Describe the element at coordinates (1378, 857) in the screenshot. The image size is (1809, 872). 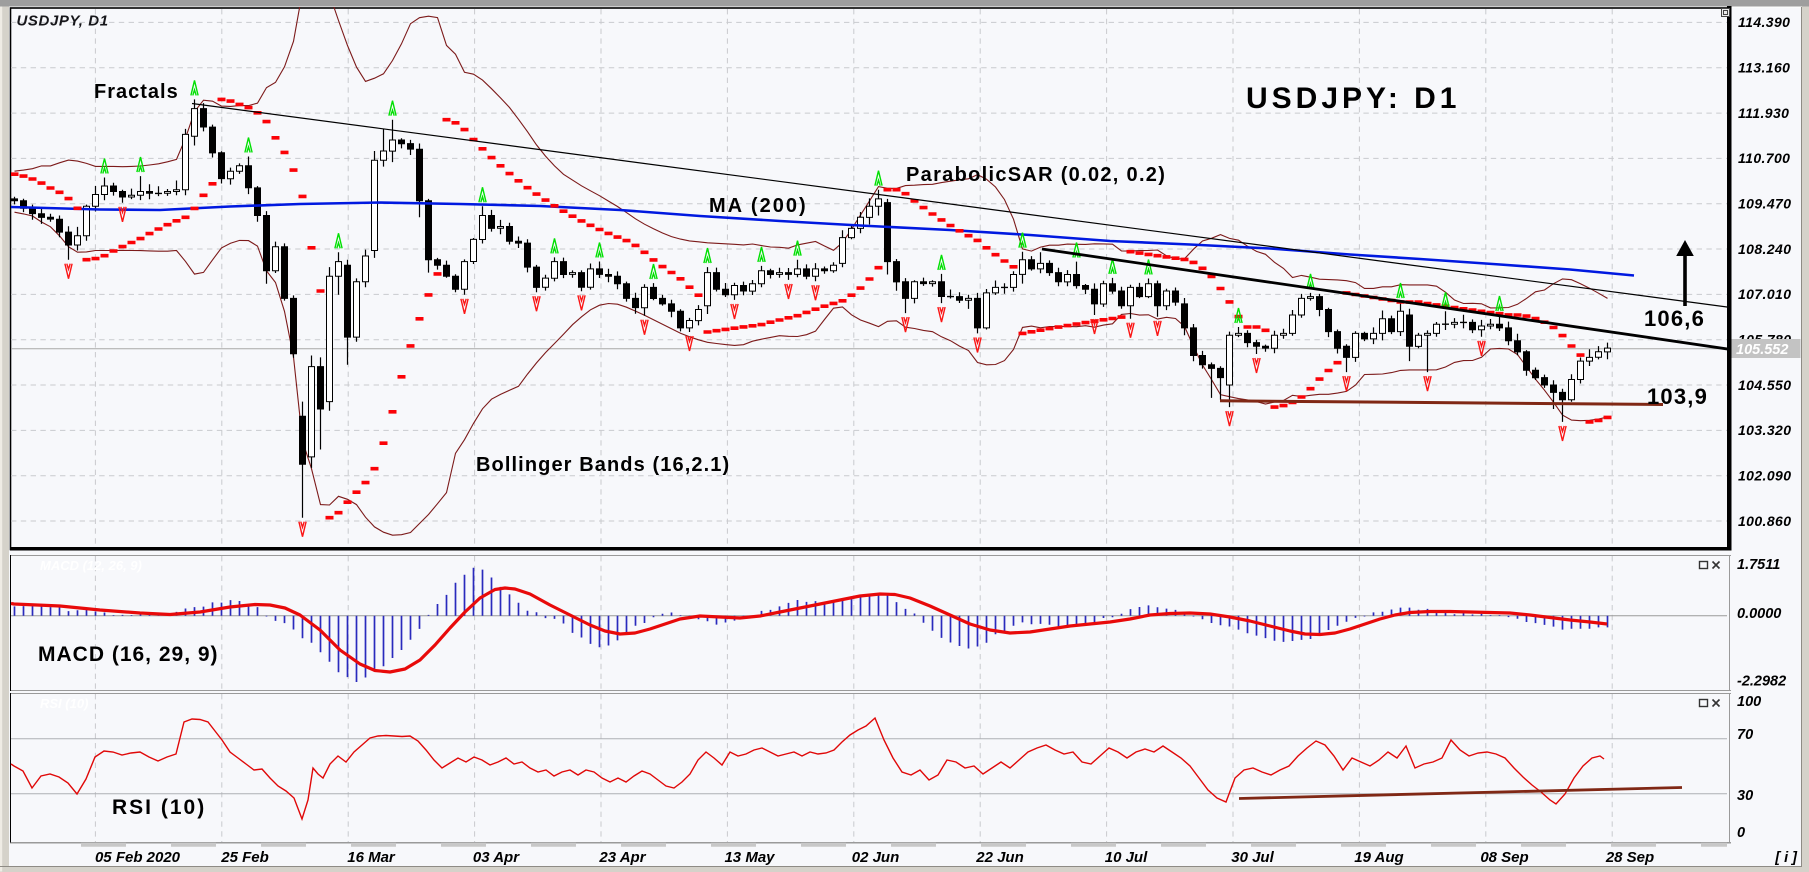
I see `svg-text: 19 Aug` at that location.